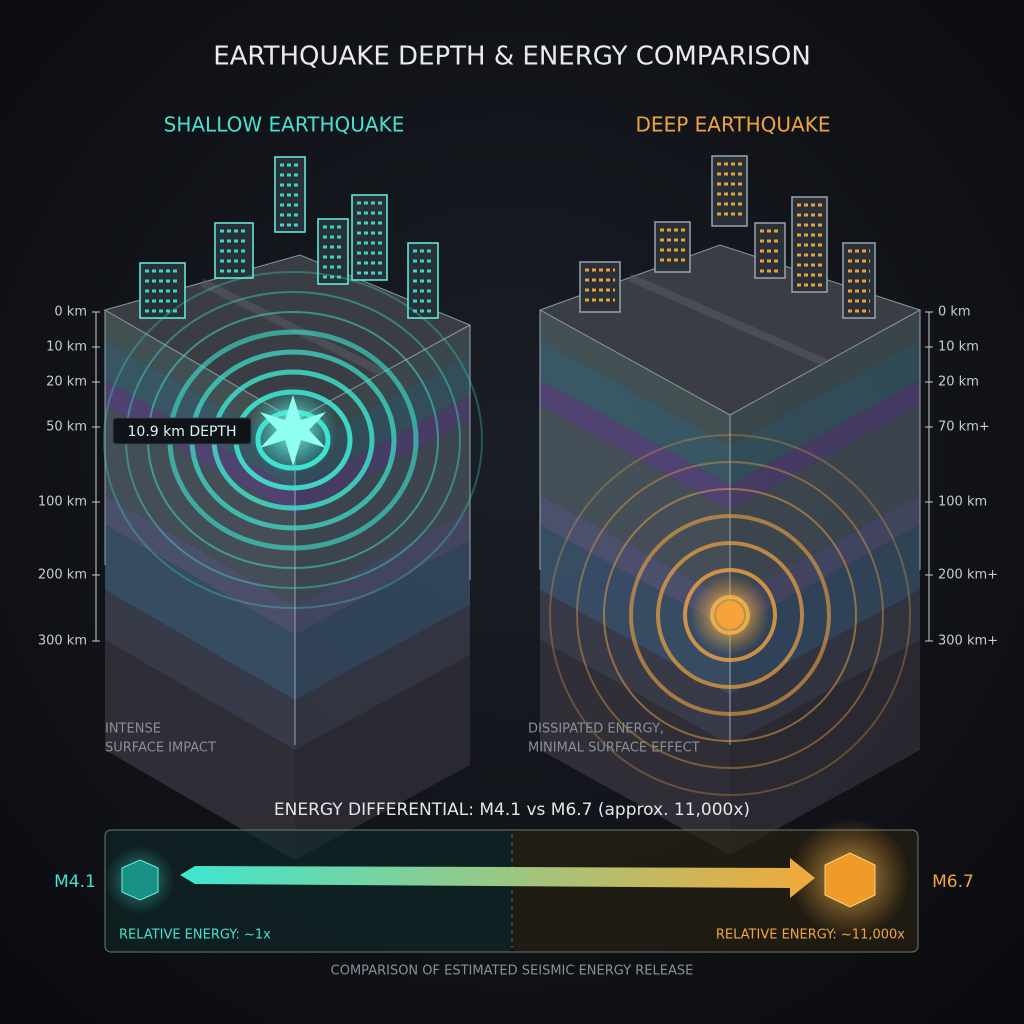 Image resolution: width=1024 pixels, height=1024 pixels. What do you see at coordinates (964, 427) in the screenshot?
I see `depth-label: 70 km+` at bounding box center [964, 427].